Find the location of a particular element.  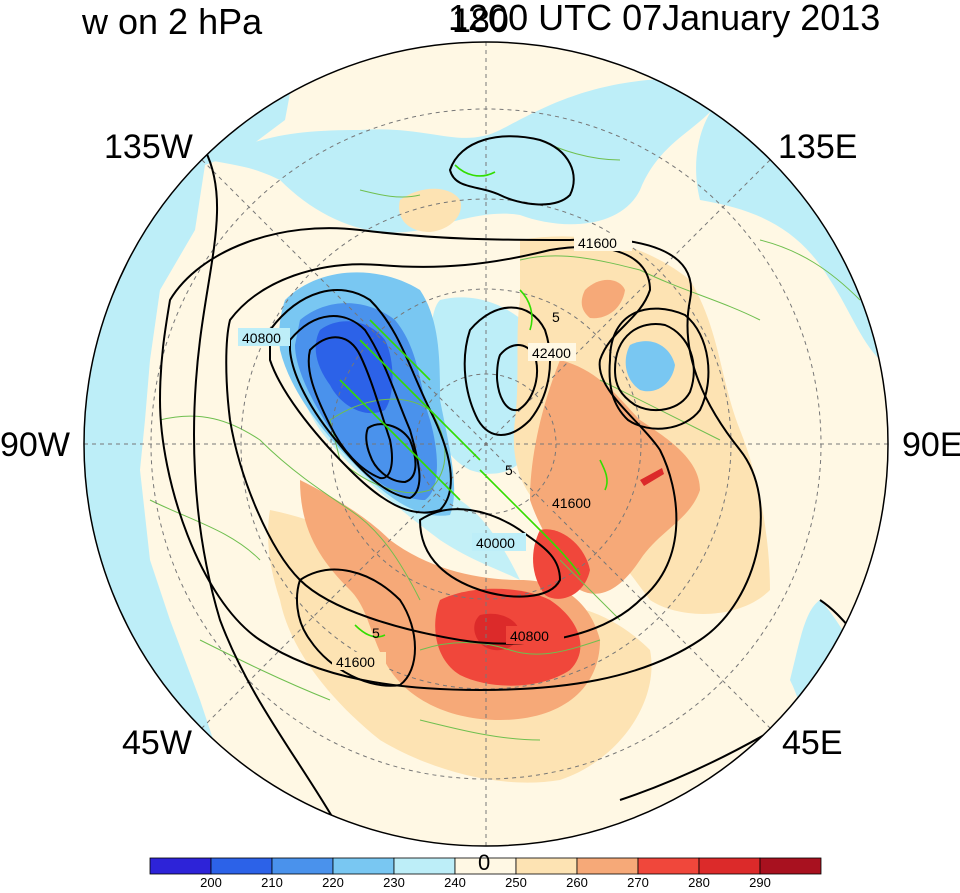

green-contour-label-1: 5 is located at coordinates (376, 633).